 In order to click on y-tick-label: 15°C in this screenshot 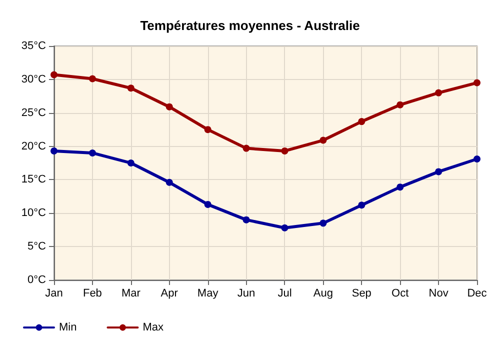, I will do `click(33, 180)`.